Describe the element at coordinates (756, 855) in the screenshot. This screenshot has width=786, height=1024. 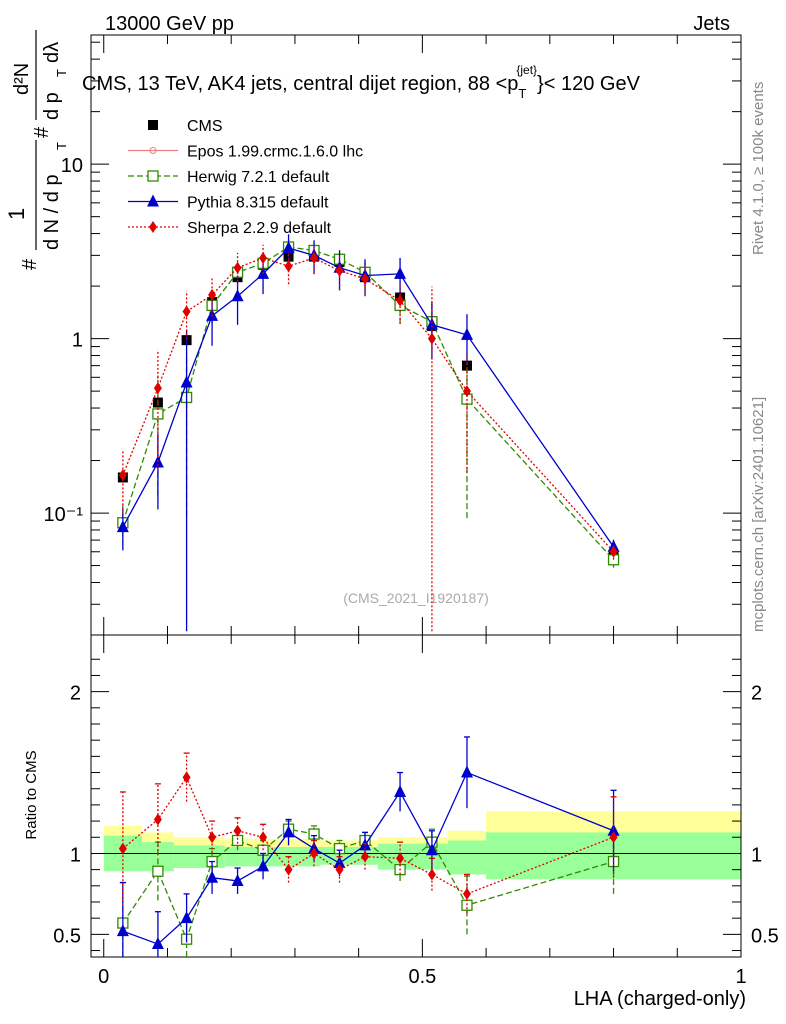
I see `ratio-y-tick-label-right: 1` at that location.